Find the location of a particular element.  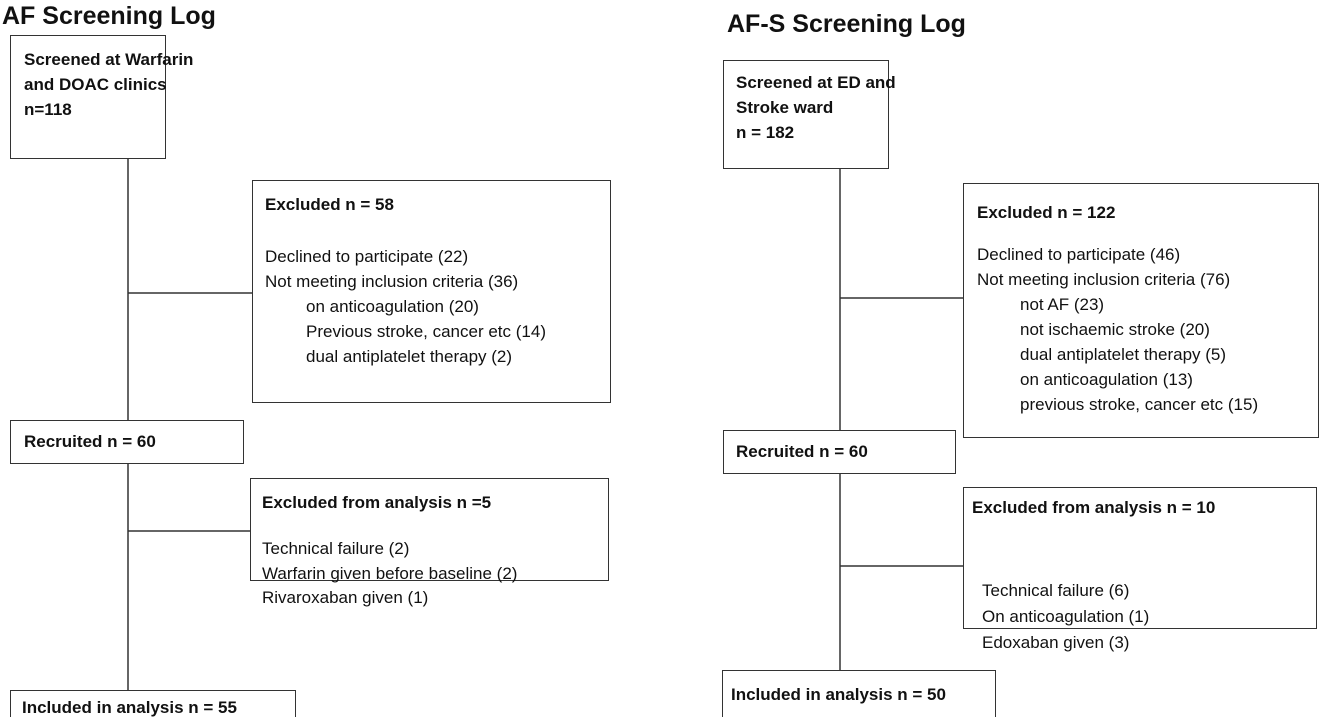

box-text: Previous stroke, cancer etc (14) is located at coordinates (426, 331).